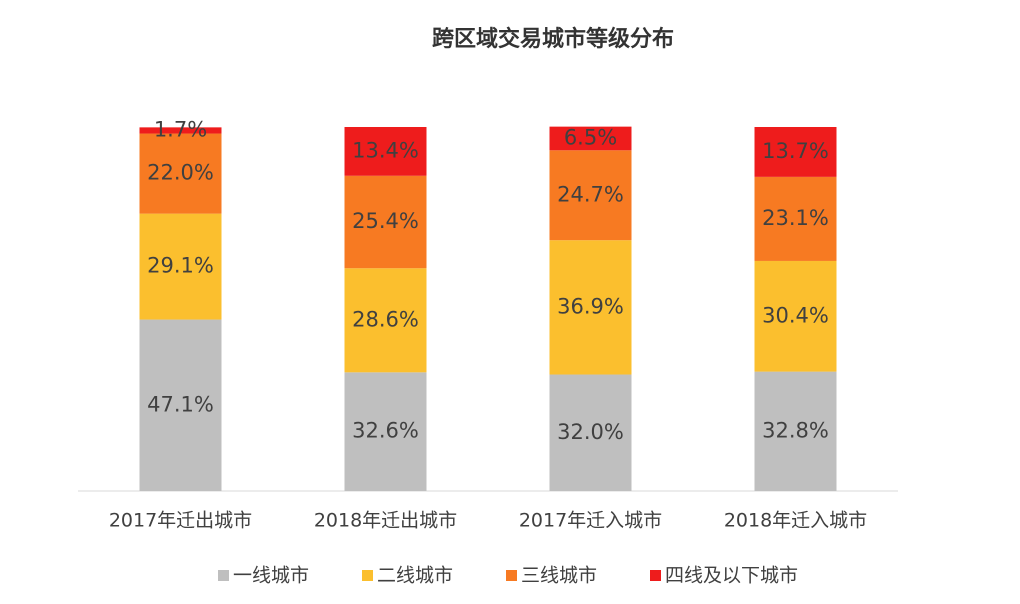 The width and height of the screenshot is (1020, 604). What do you see at coordinates (180, 521) in the screenshot?
I see `x-tick-label: 2017年迁出城市` at bounding box center [180, 521].